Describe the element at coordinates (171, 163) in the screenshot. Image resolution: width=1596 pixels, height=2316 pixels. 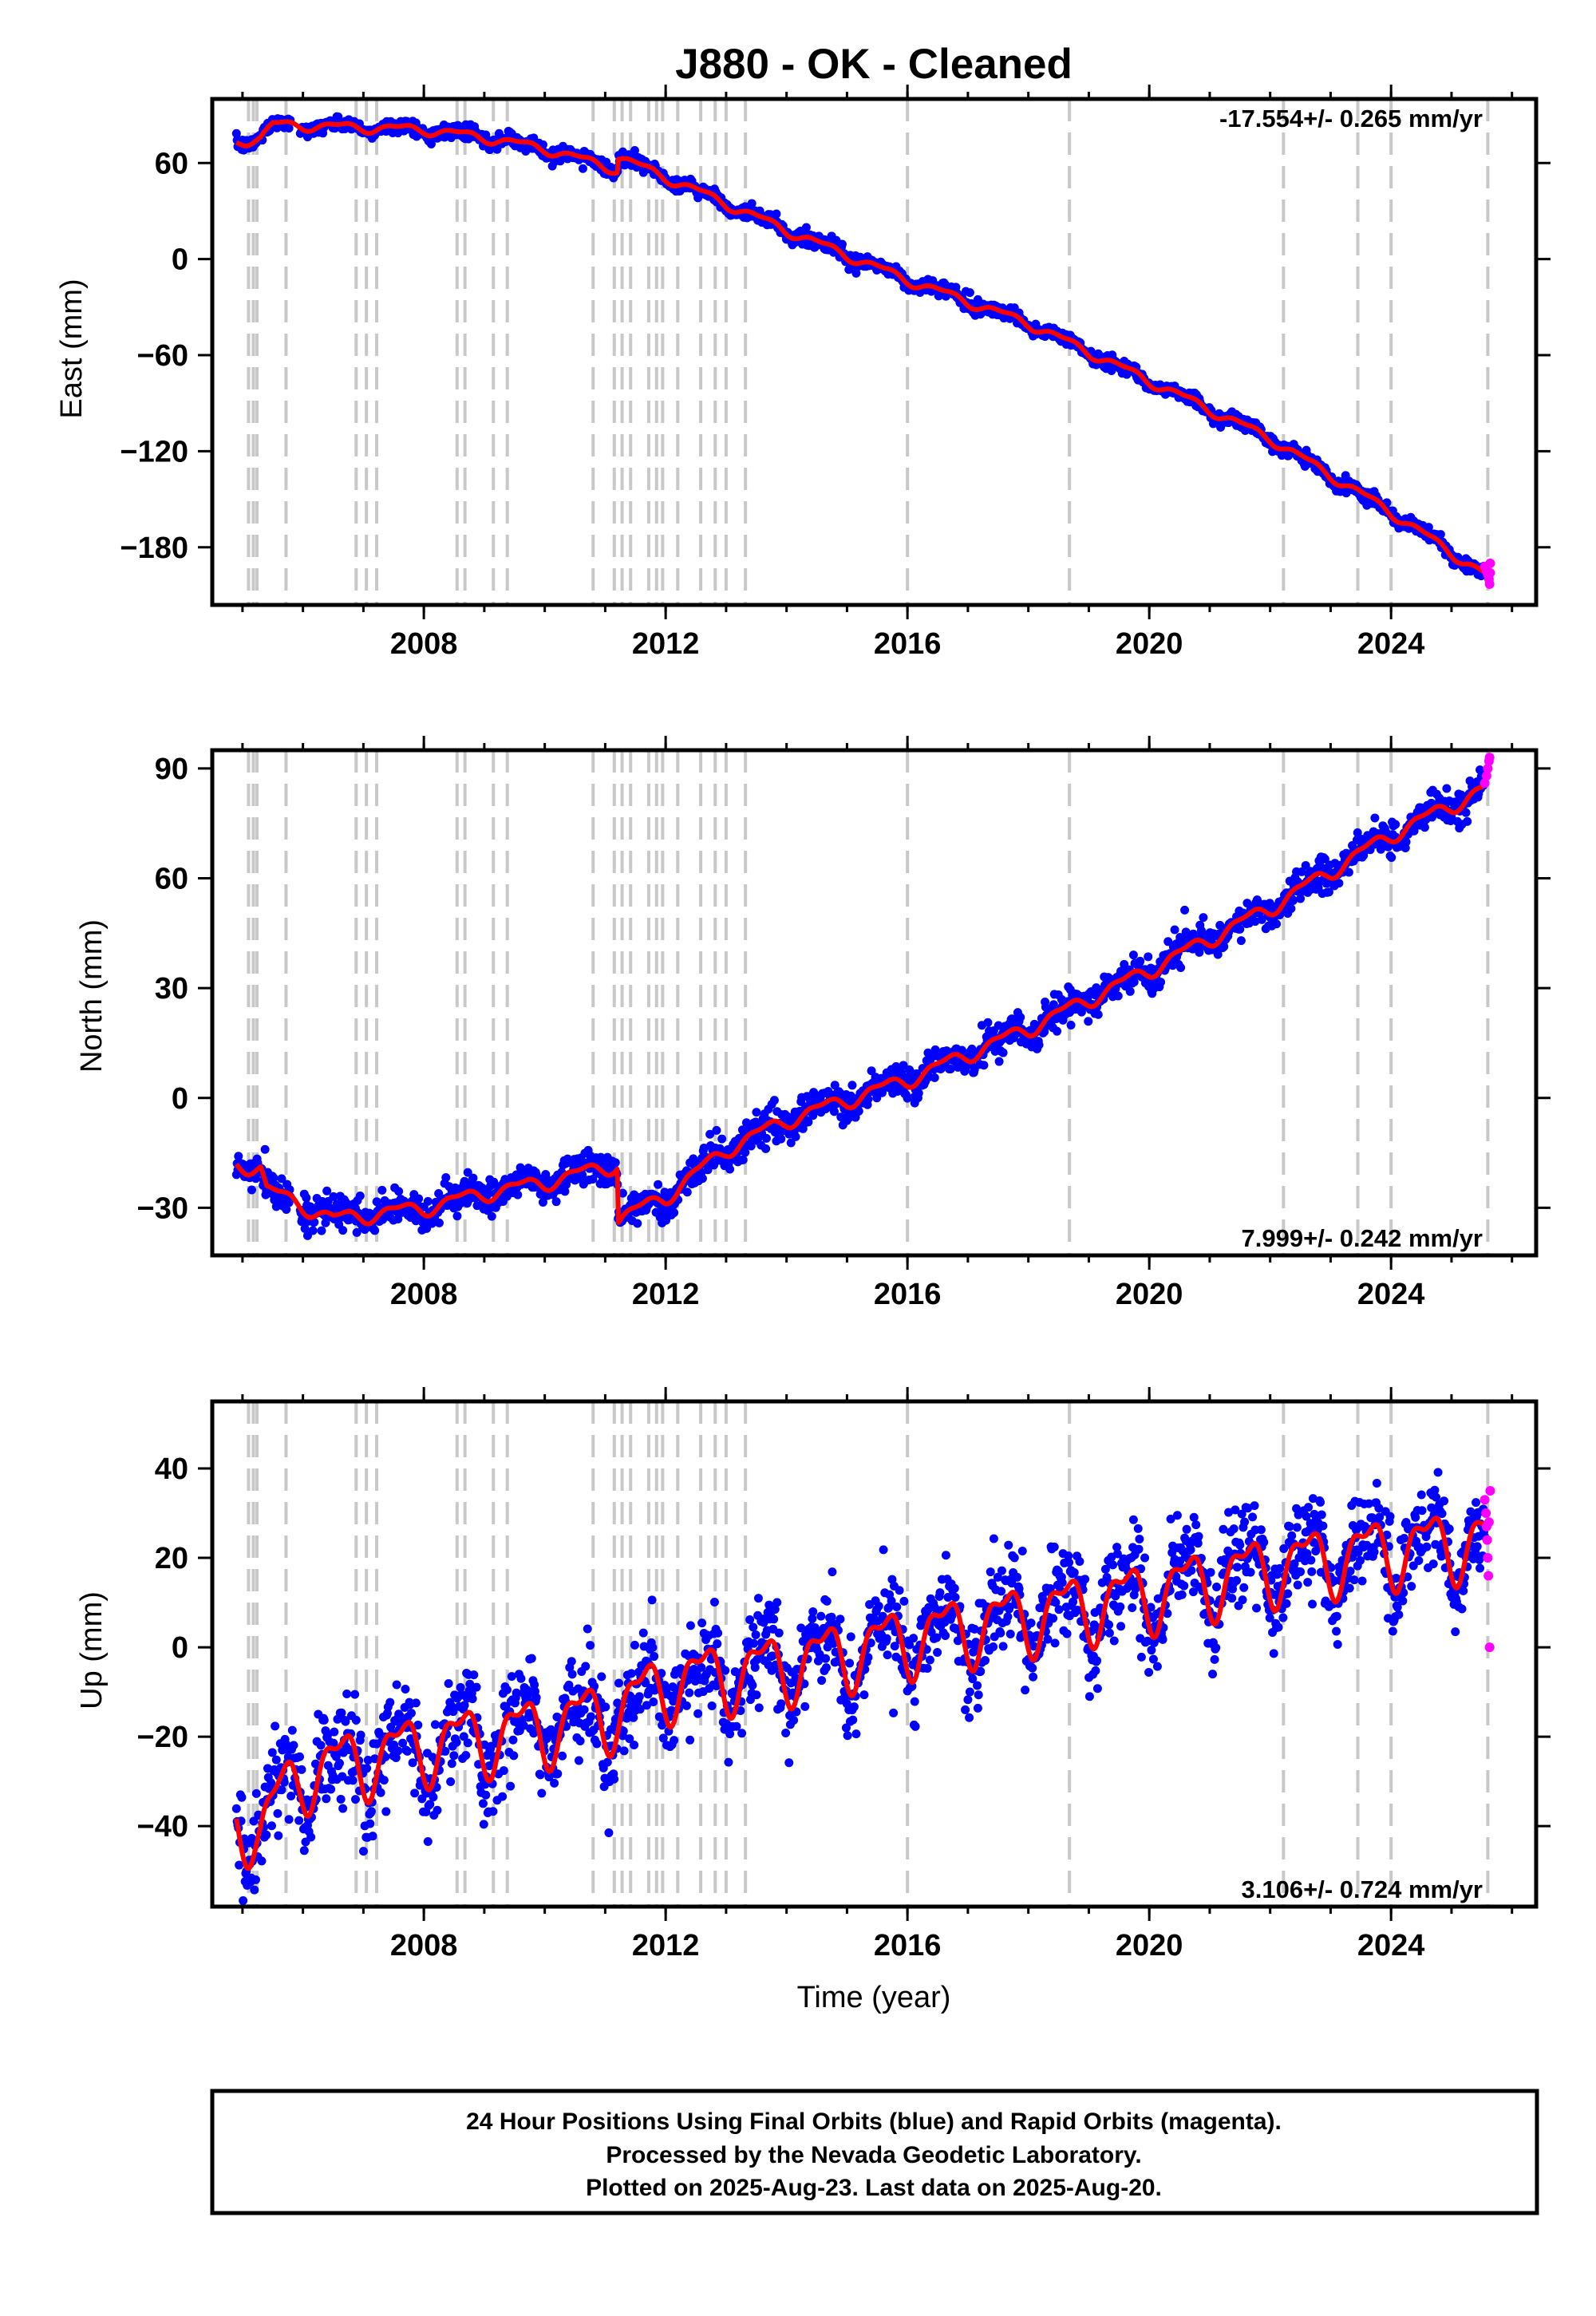
I see `east-ytick-label: 60` at that location.